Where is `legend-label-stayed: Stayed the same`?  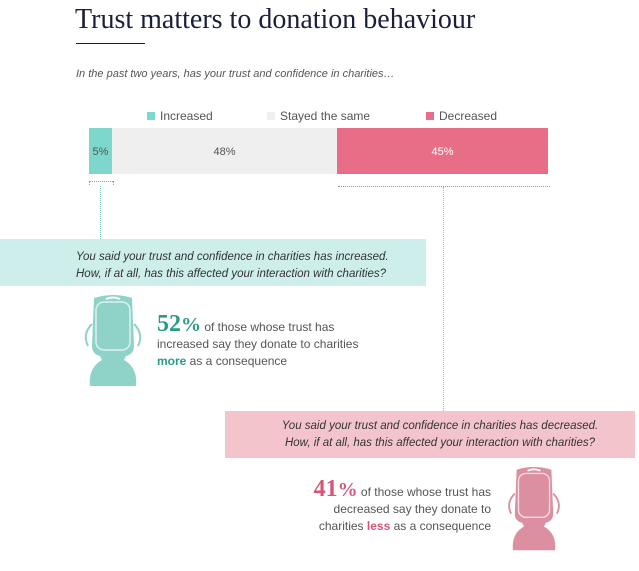 legend-label-stayed: Stayed the same is located at coordinates (325, 116).